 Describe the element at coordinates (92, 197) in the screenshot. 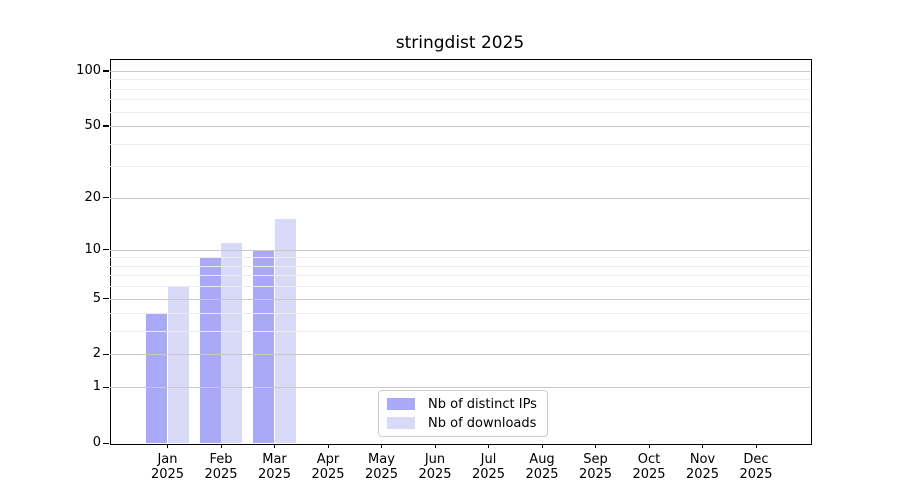

I see `y-tick-label-20: 20` at that location.